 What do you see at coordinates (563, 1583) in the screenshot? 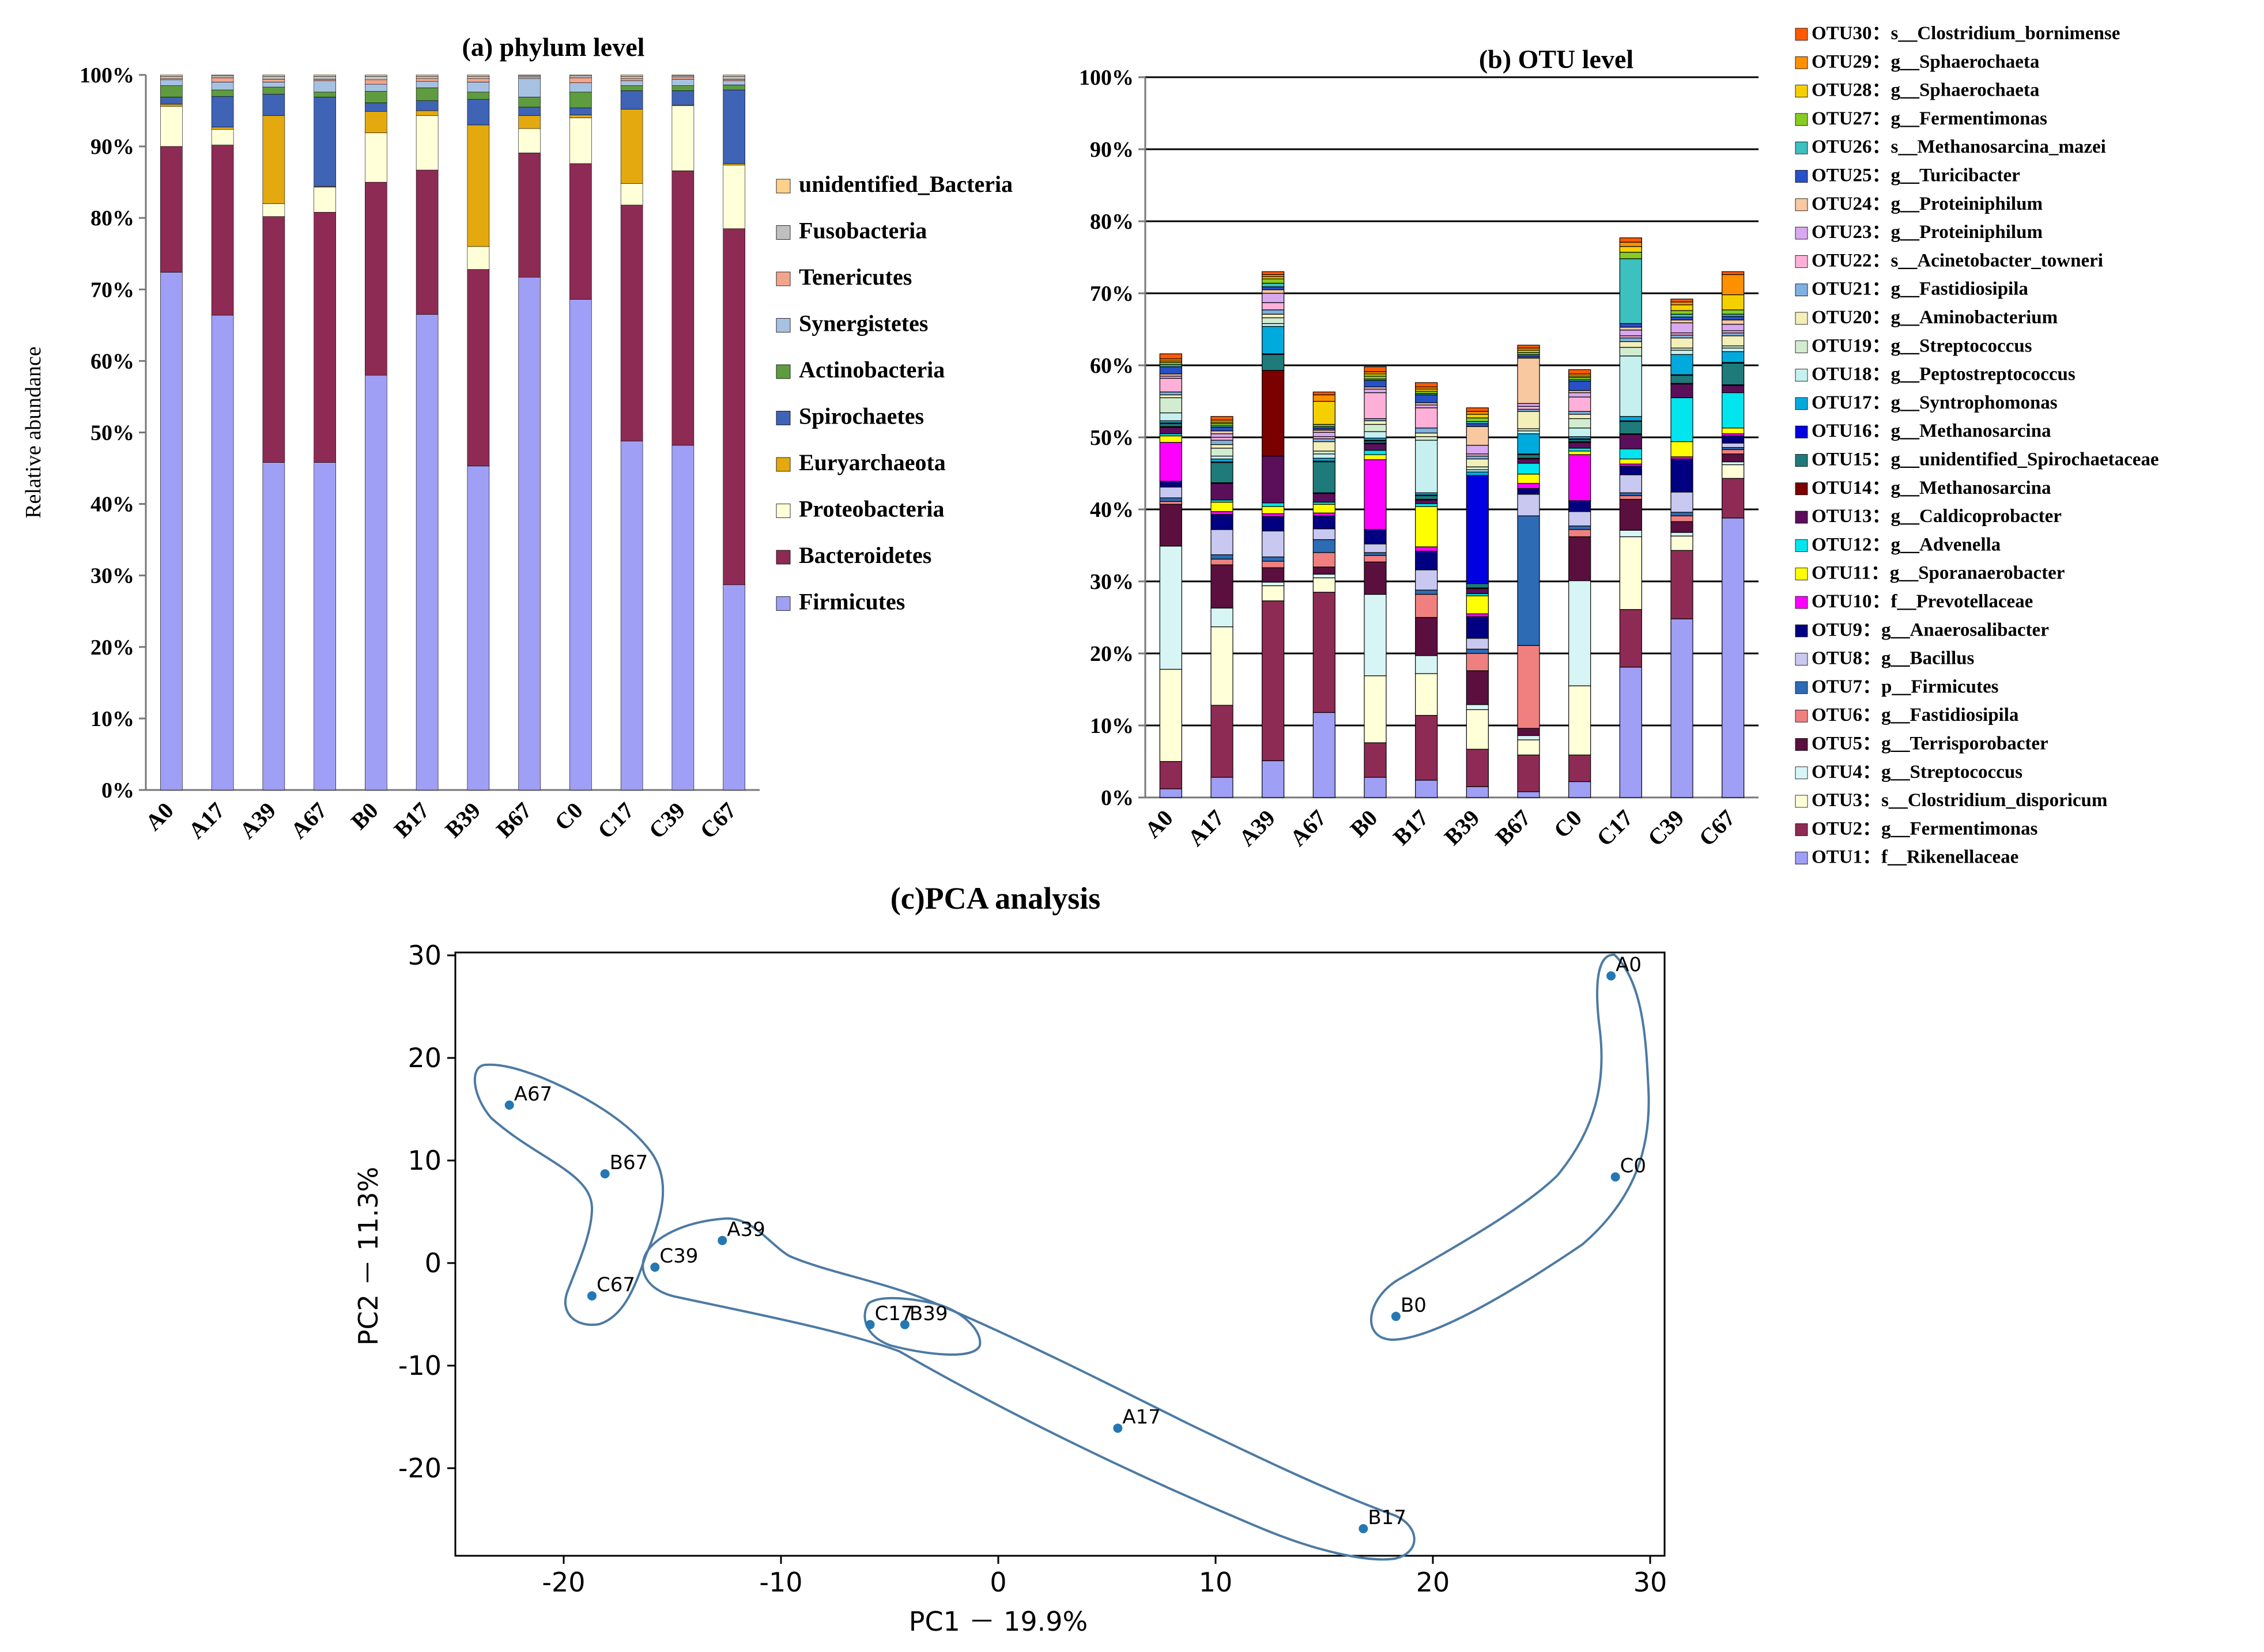
I see `x-tick-label: -20` at bounding box center [563, 1583].